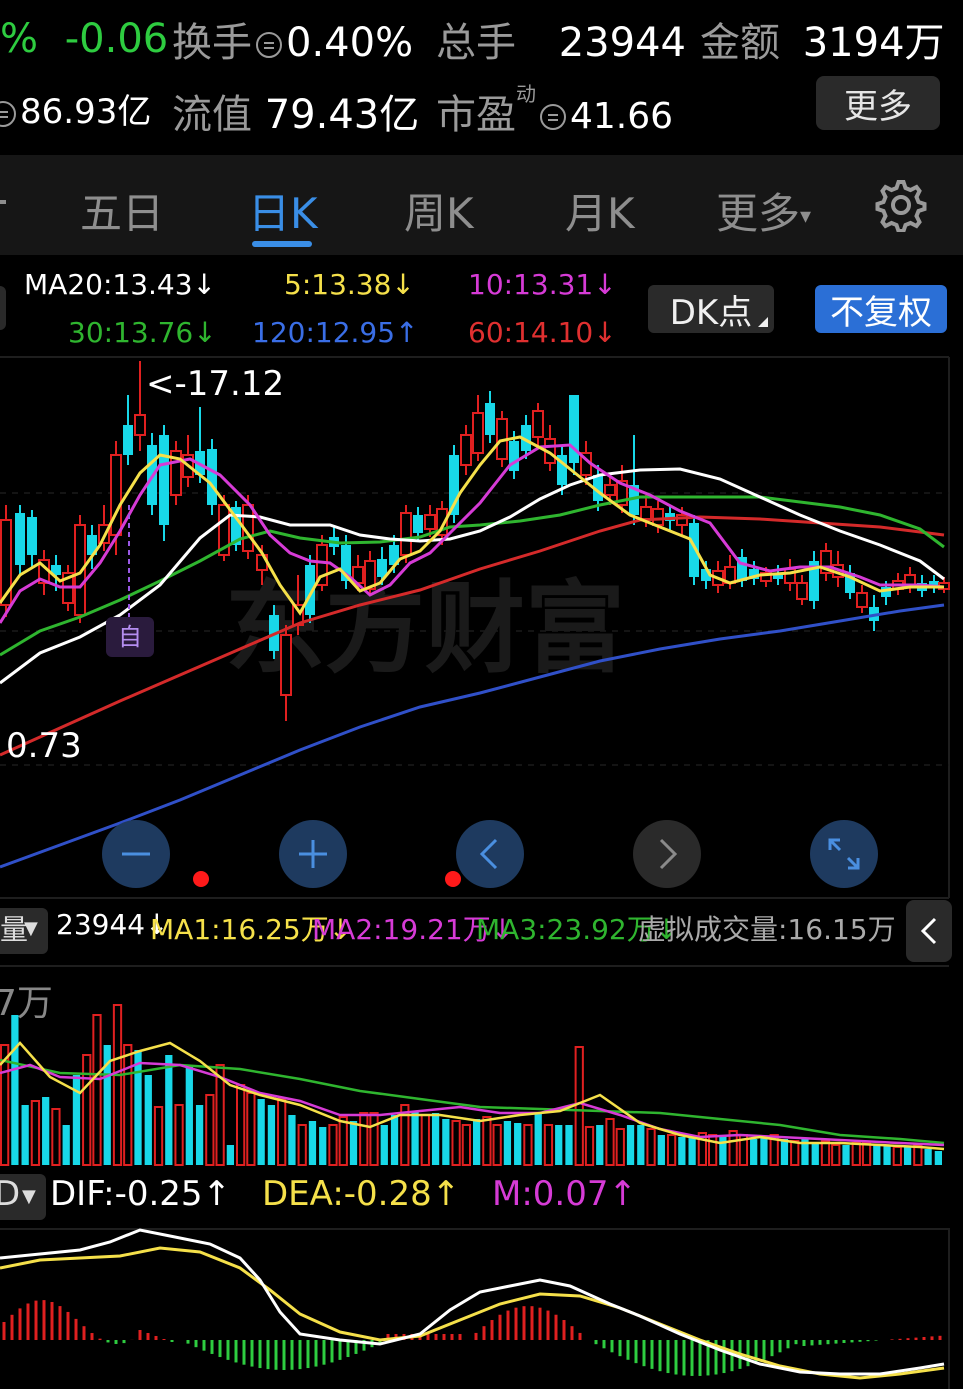 This screenshot has height=1389, width=963. What do you see at coordinates (3, 202) in the screenshot?
I see `tab-fragment` at bounding box center [3, 202].